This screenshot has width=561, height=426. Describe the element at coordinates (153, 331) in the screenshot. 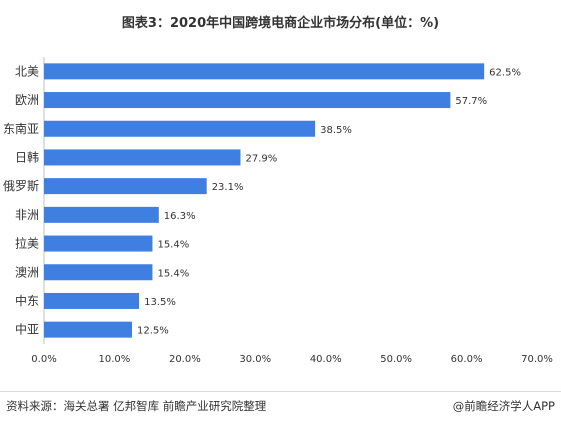

I see `data-label: 12.5%` at that location.